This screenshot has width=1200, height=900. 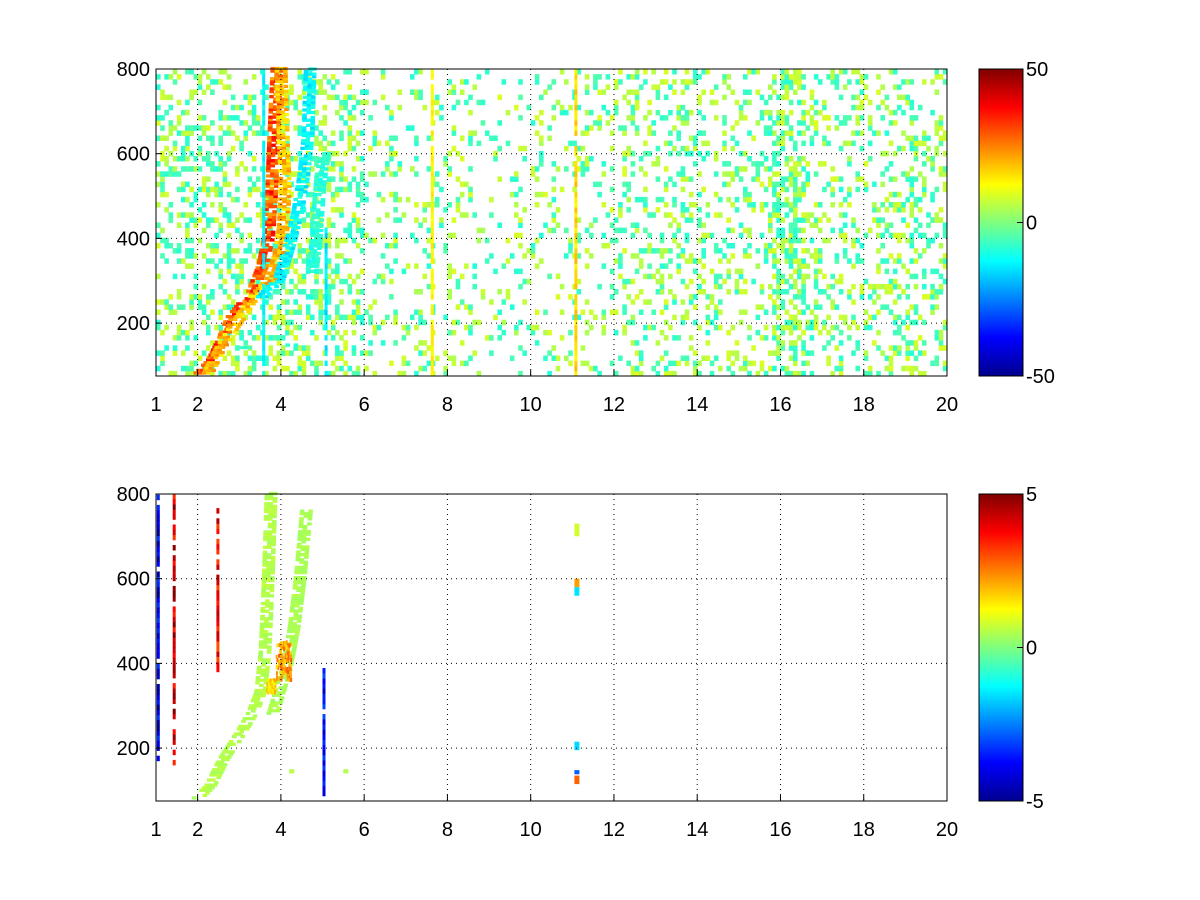 What do you see at coordinates (285, 658) in the screenshot?
I see `bottom-blob-cell` at bounding box center [285, 658].